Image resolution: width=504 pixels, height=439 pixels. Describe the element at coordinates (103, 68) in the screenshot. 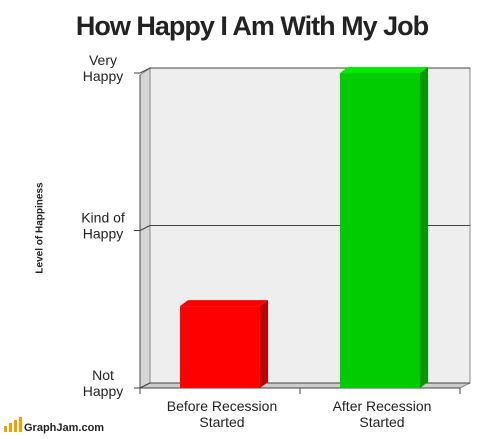

I see `y-tick-label: Very Happy` at that location.